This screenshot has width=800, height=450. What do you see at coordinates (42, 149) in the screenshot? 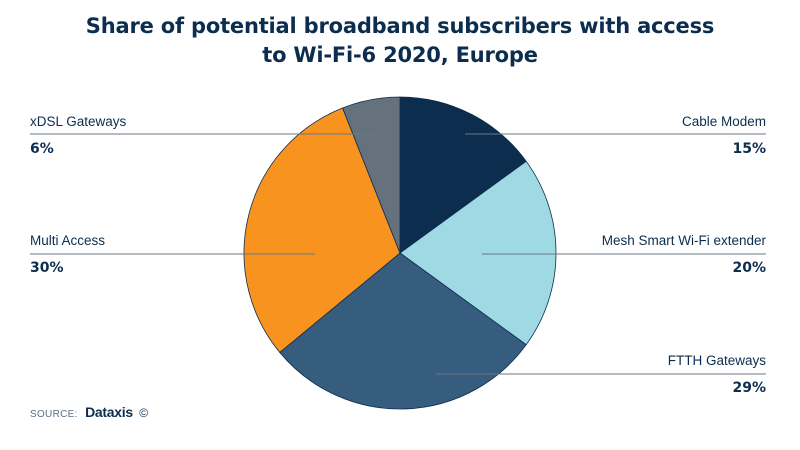
I see `slice-value-xdsl-gateways: 6%` at bounding box center [42, 149].